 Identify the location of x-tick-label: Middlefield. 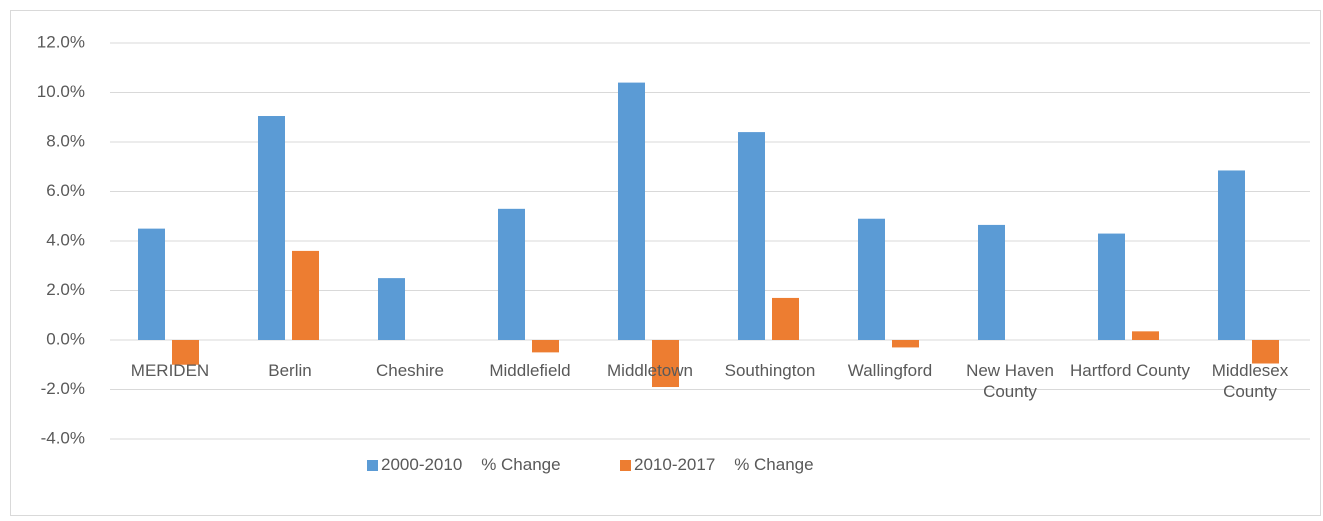
(530, 370).